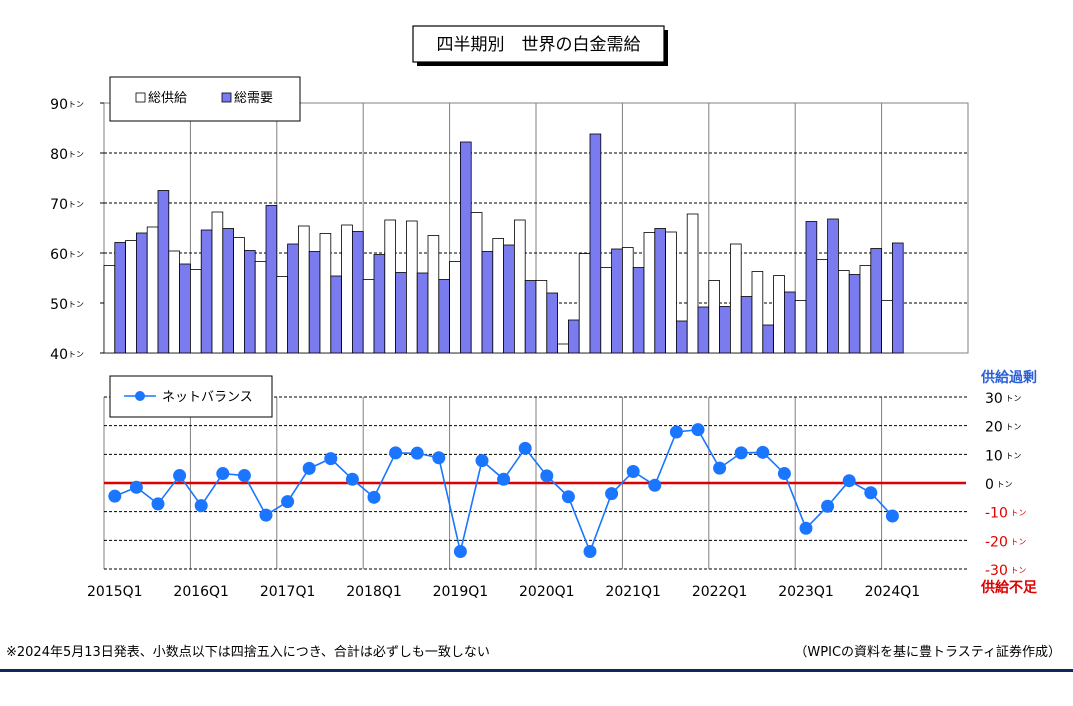  Describe the element at coordinates (115, 592) in the screenshot. I see `x-tick-label: 2015Q1` at that location.